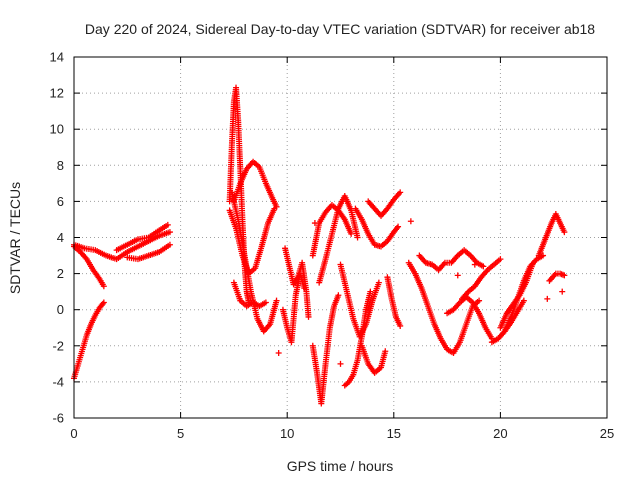  I want to click on y-tick-label: 12, so click(57, 93).